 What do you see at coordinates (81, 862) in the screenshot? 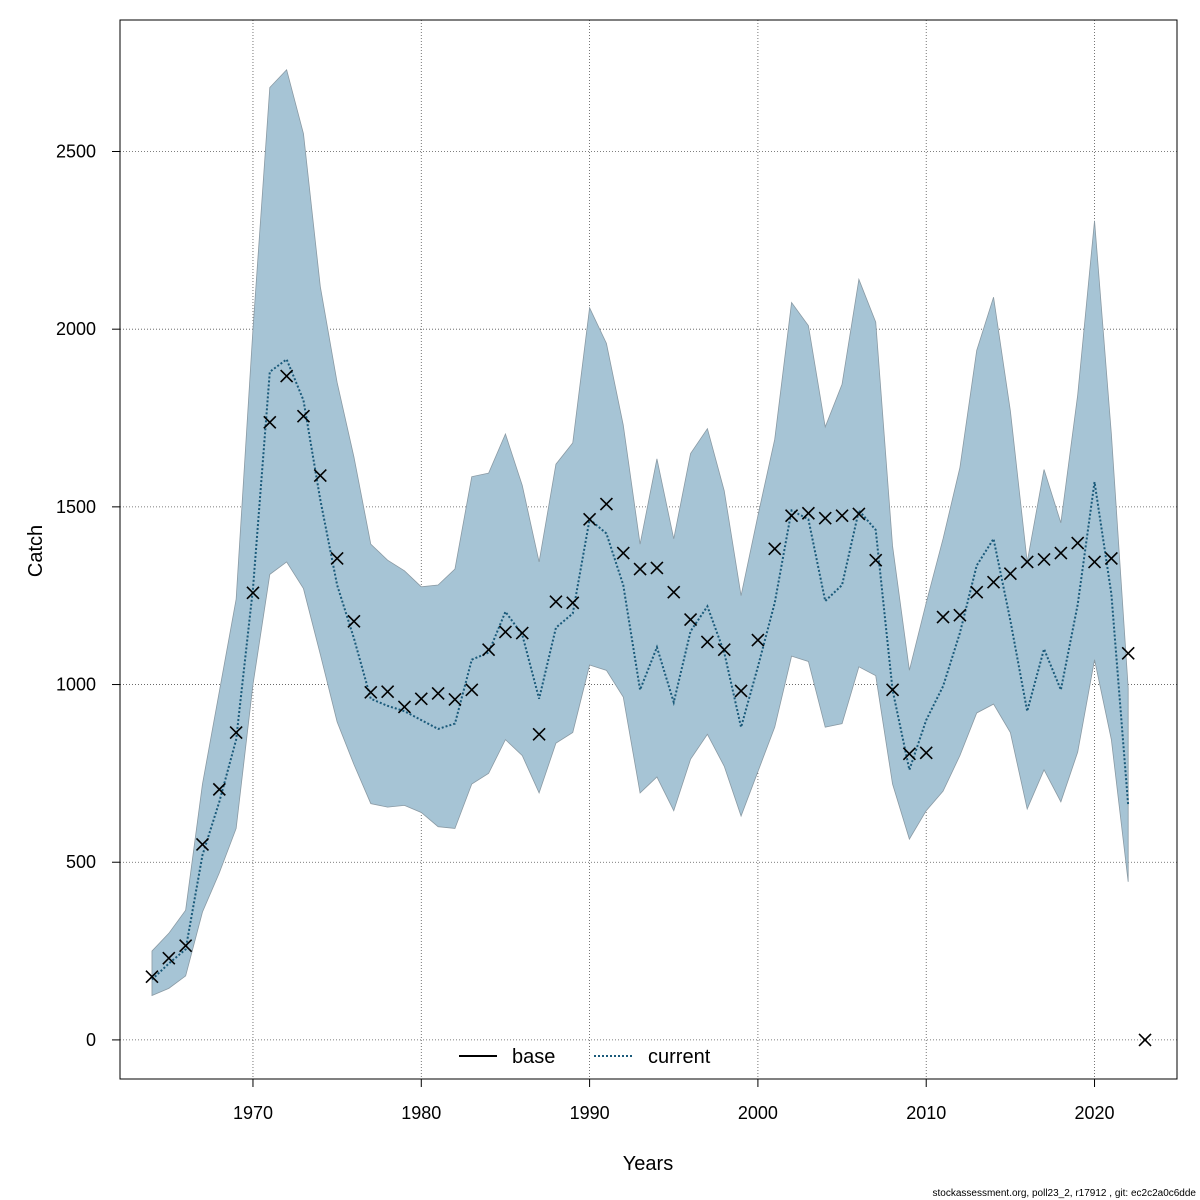
I see `y-tick-label: 500` at bounding box center [81, 862].